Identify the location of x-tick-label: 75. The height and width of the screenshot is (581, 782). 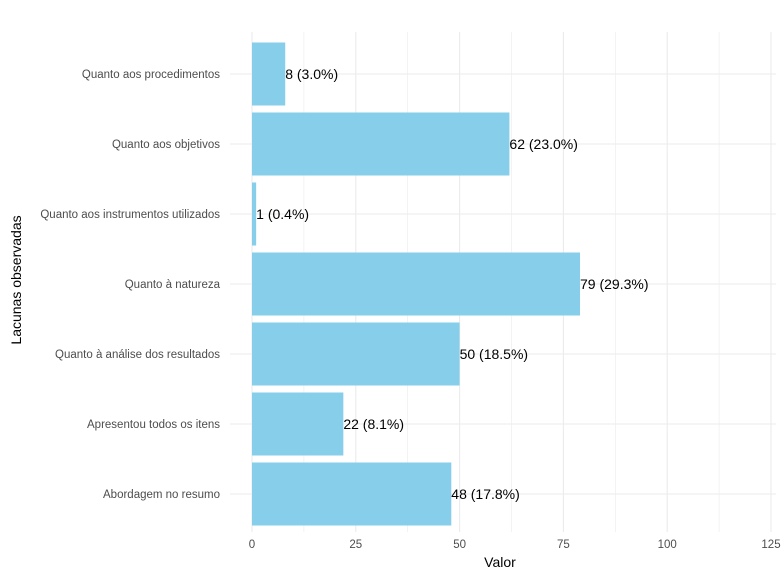
(563, 545).